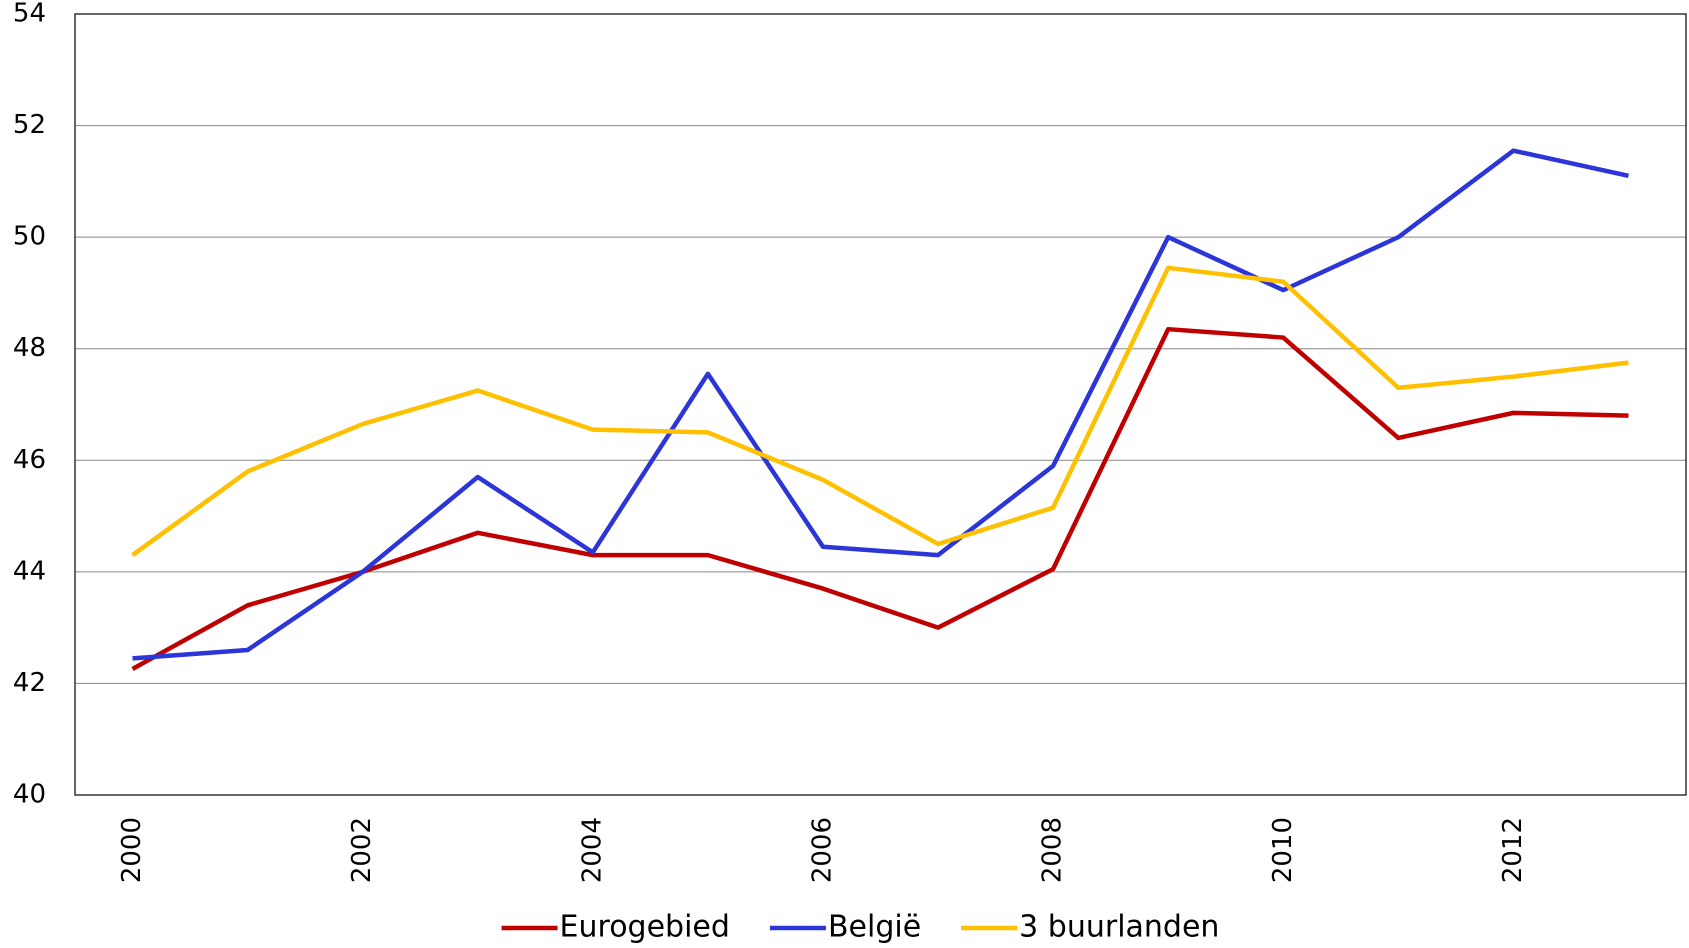 The width and height of the screenshot is (1689, 948). I want to click on legend-label: België, so click(874, 927).